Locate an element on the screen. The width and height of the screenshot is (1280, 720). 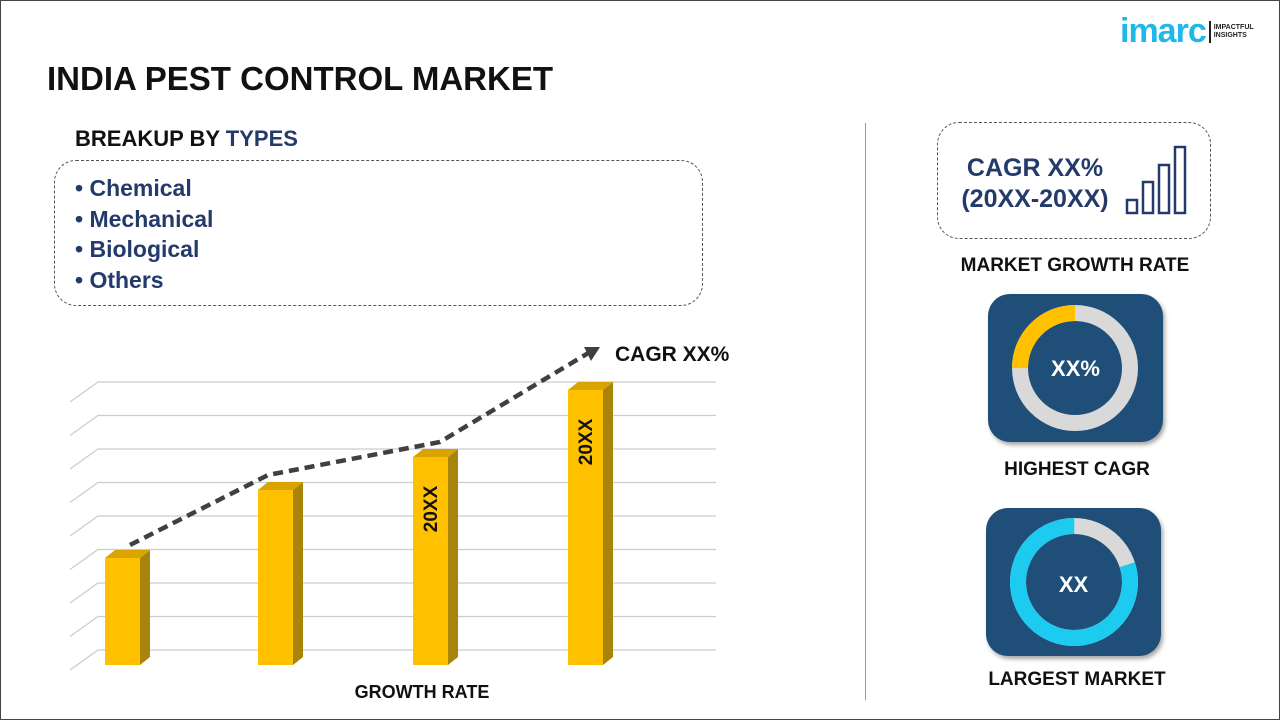
largest-value: XX is located at coordinates (1073, 584).